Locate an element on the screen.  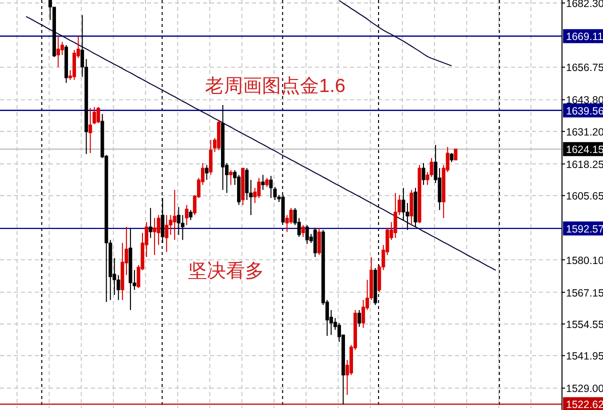
annotation: 老周画图点金1.6 is located at coordinates (275, 86).